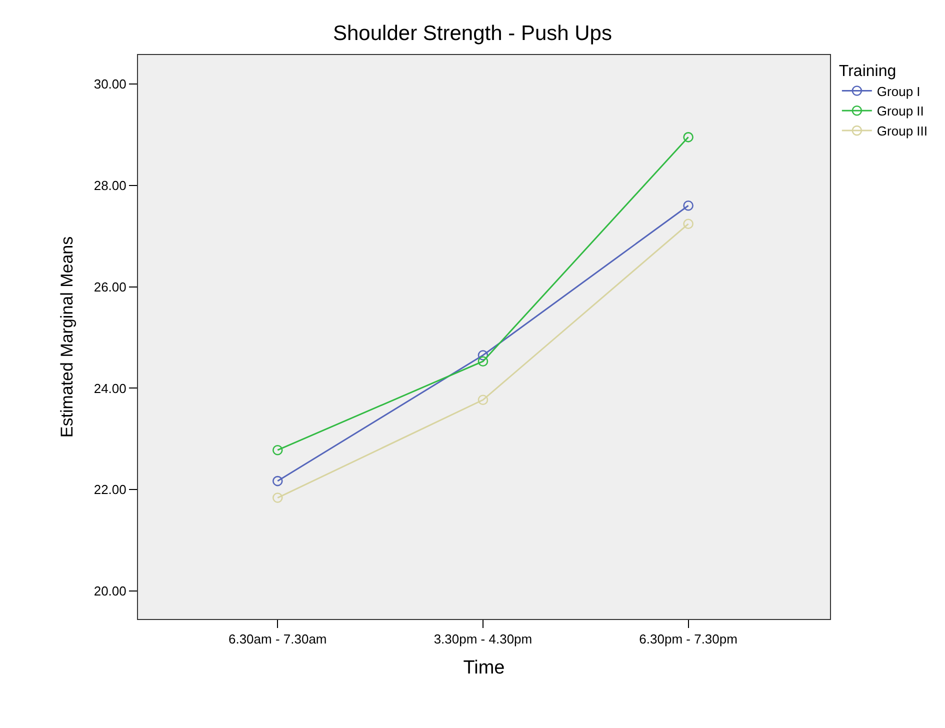  What do you see at coordinates (902, 131) in the screenshot?
I see `legend-label: Group III` at bounding box center [902, 131].